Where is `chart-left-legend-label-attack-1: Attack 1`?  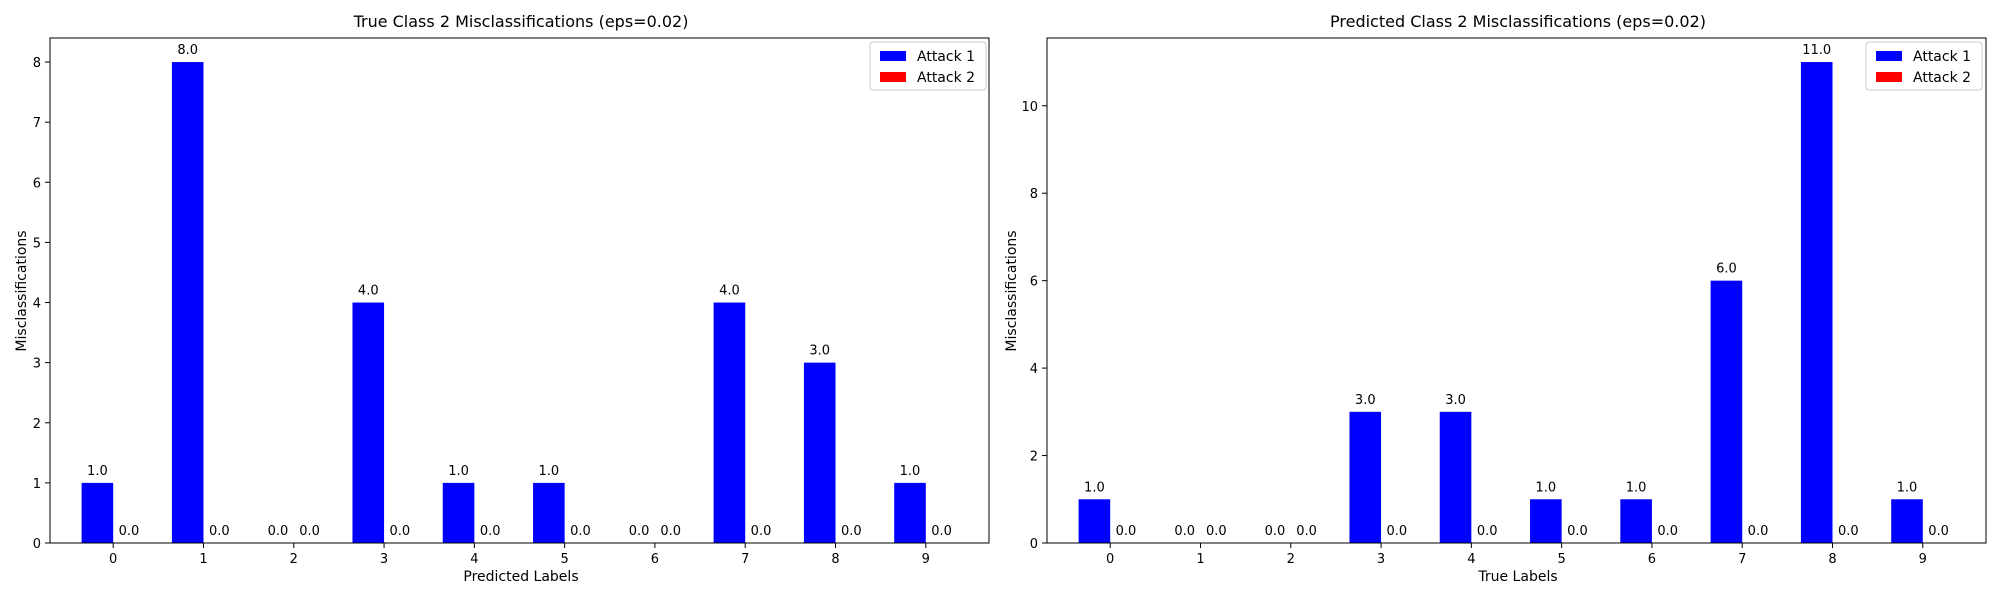
chart-left-legend-label-attack-1: Attack 1 is located at coordinates (946, 57).